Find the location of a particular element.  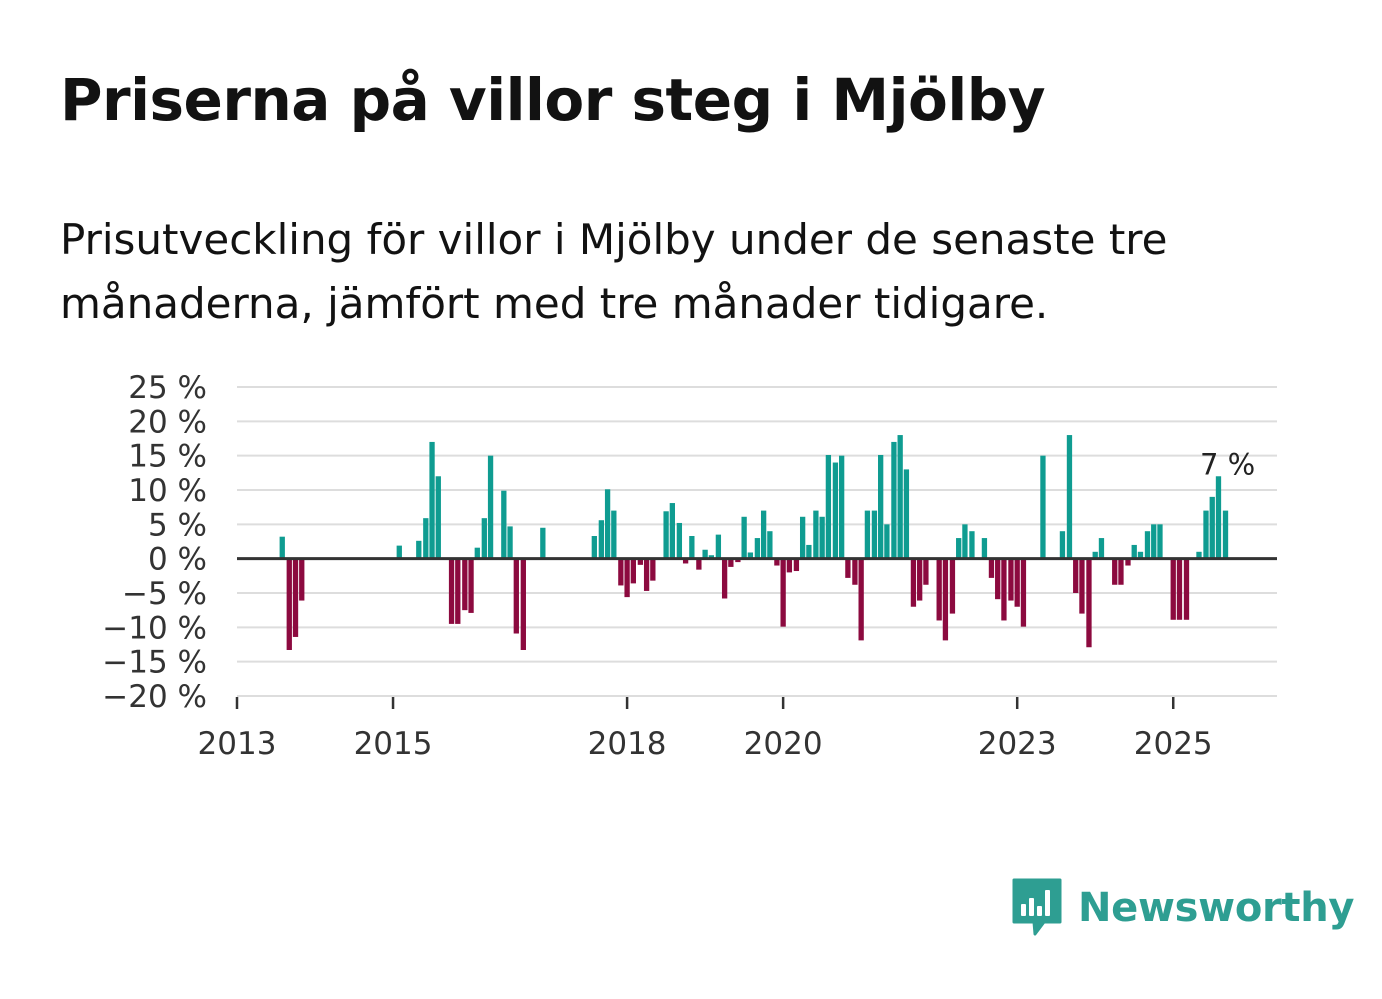

y-tick-label: 25 % is located at coordinates (167, 388).